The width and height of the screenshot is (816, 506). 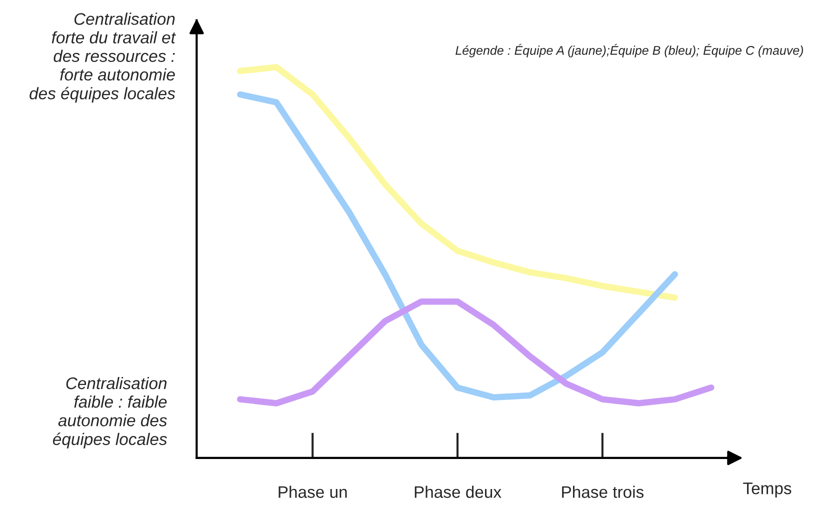 What do you see at coordinates (109, 412) in the screenshot?
I see `text: Centralisation faible : faible autonomie des équipes locales` at bounding box center [109, 412].